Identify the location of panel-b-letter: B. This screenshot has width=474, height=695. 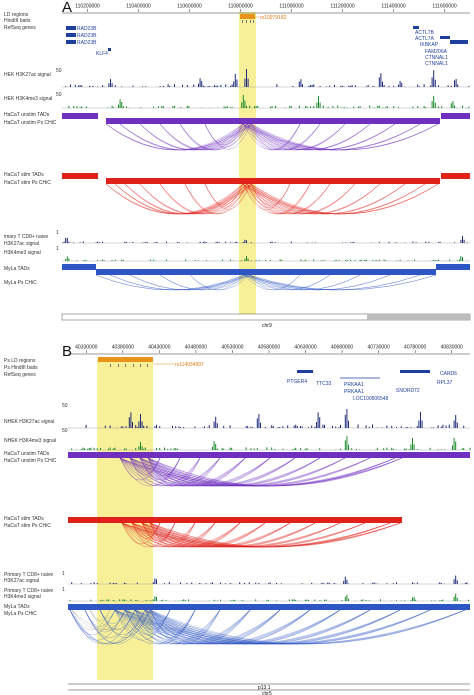
(67, 351).